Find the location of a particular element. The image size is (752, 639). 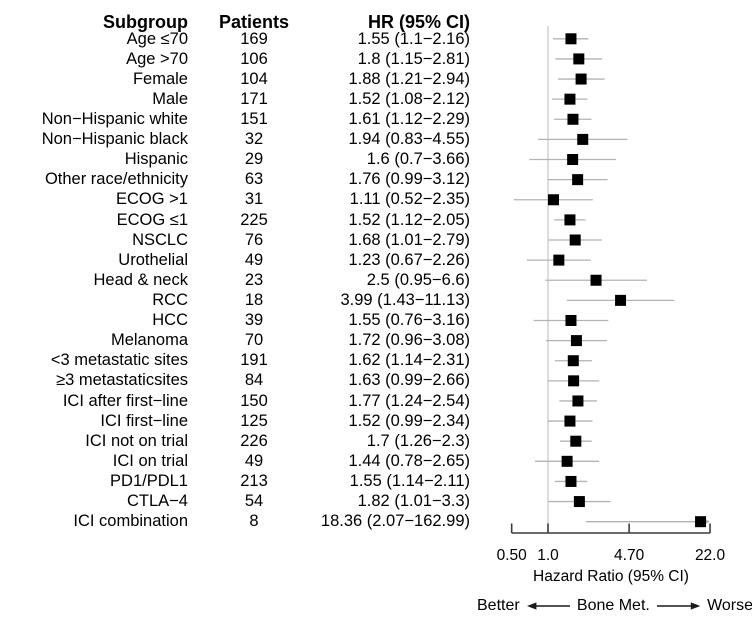

patients-cell: 151 is located at coordinates (254, 119).